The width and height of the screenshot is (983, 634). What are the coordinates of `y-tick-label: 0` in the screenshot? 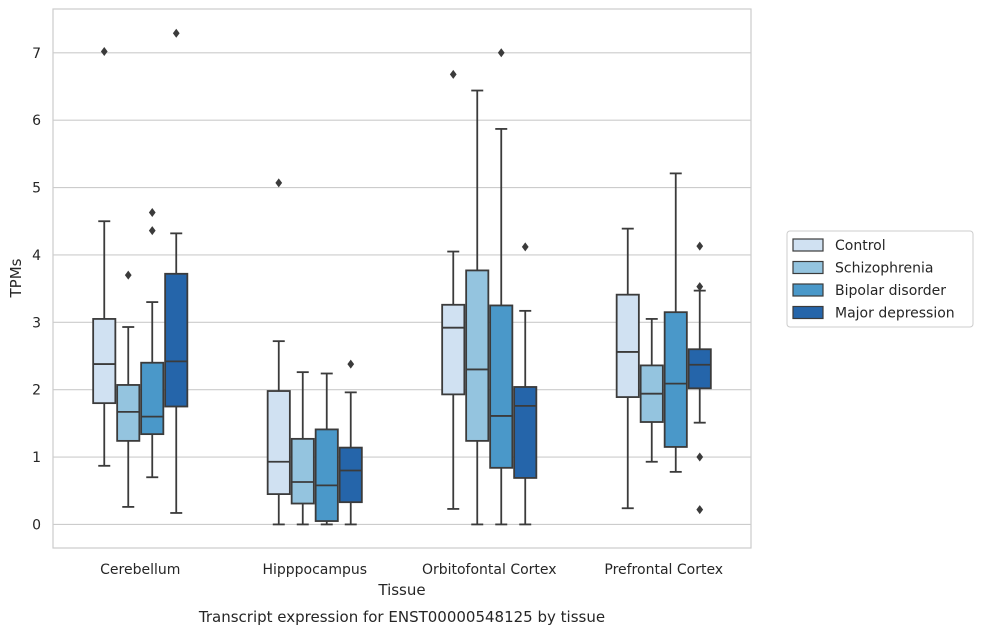 It's located at (36, 525).